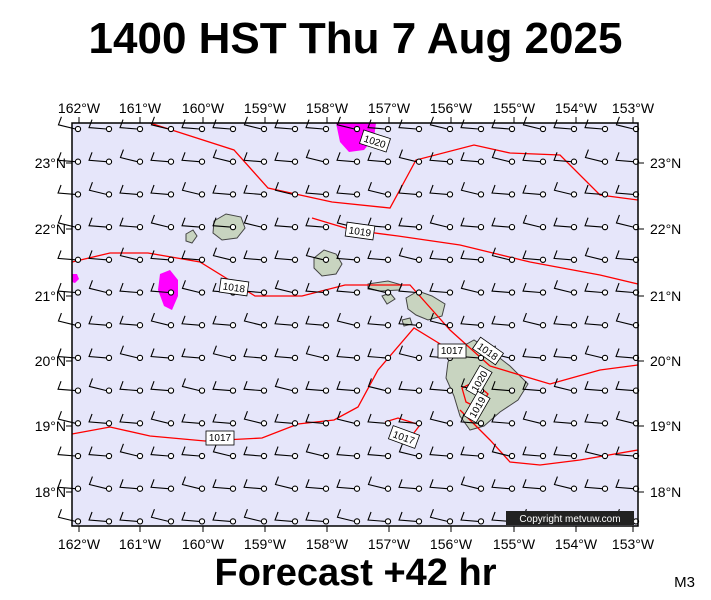  What do you see at coordinates (203, 108) in the screenshot?
I see `lon-label: 160°W` at bounding box center [203, 108].